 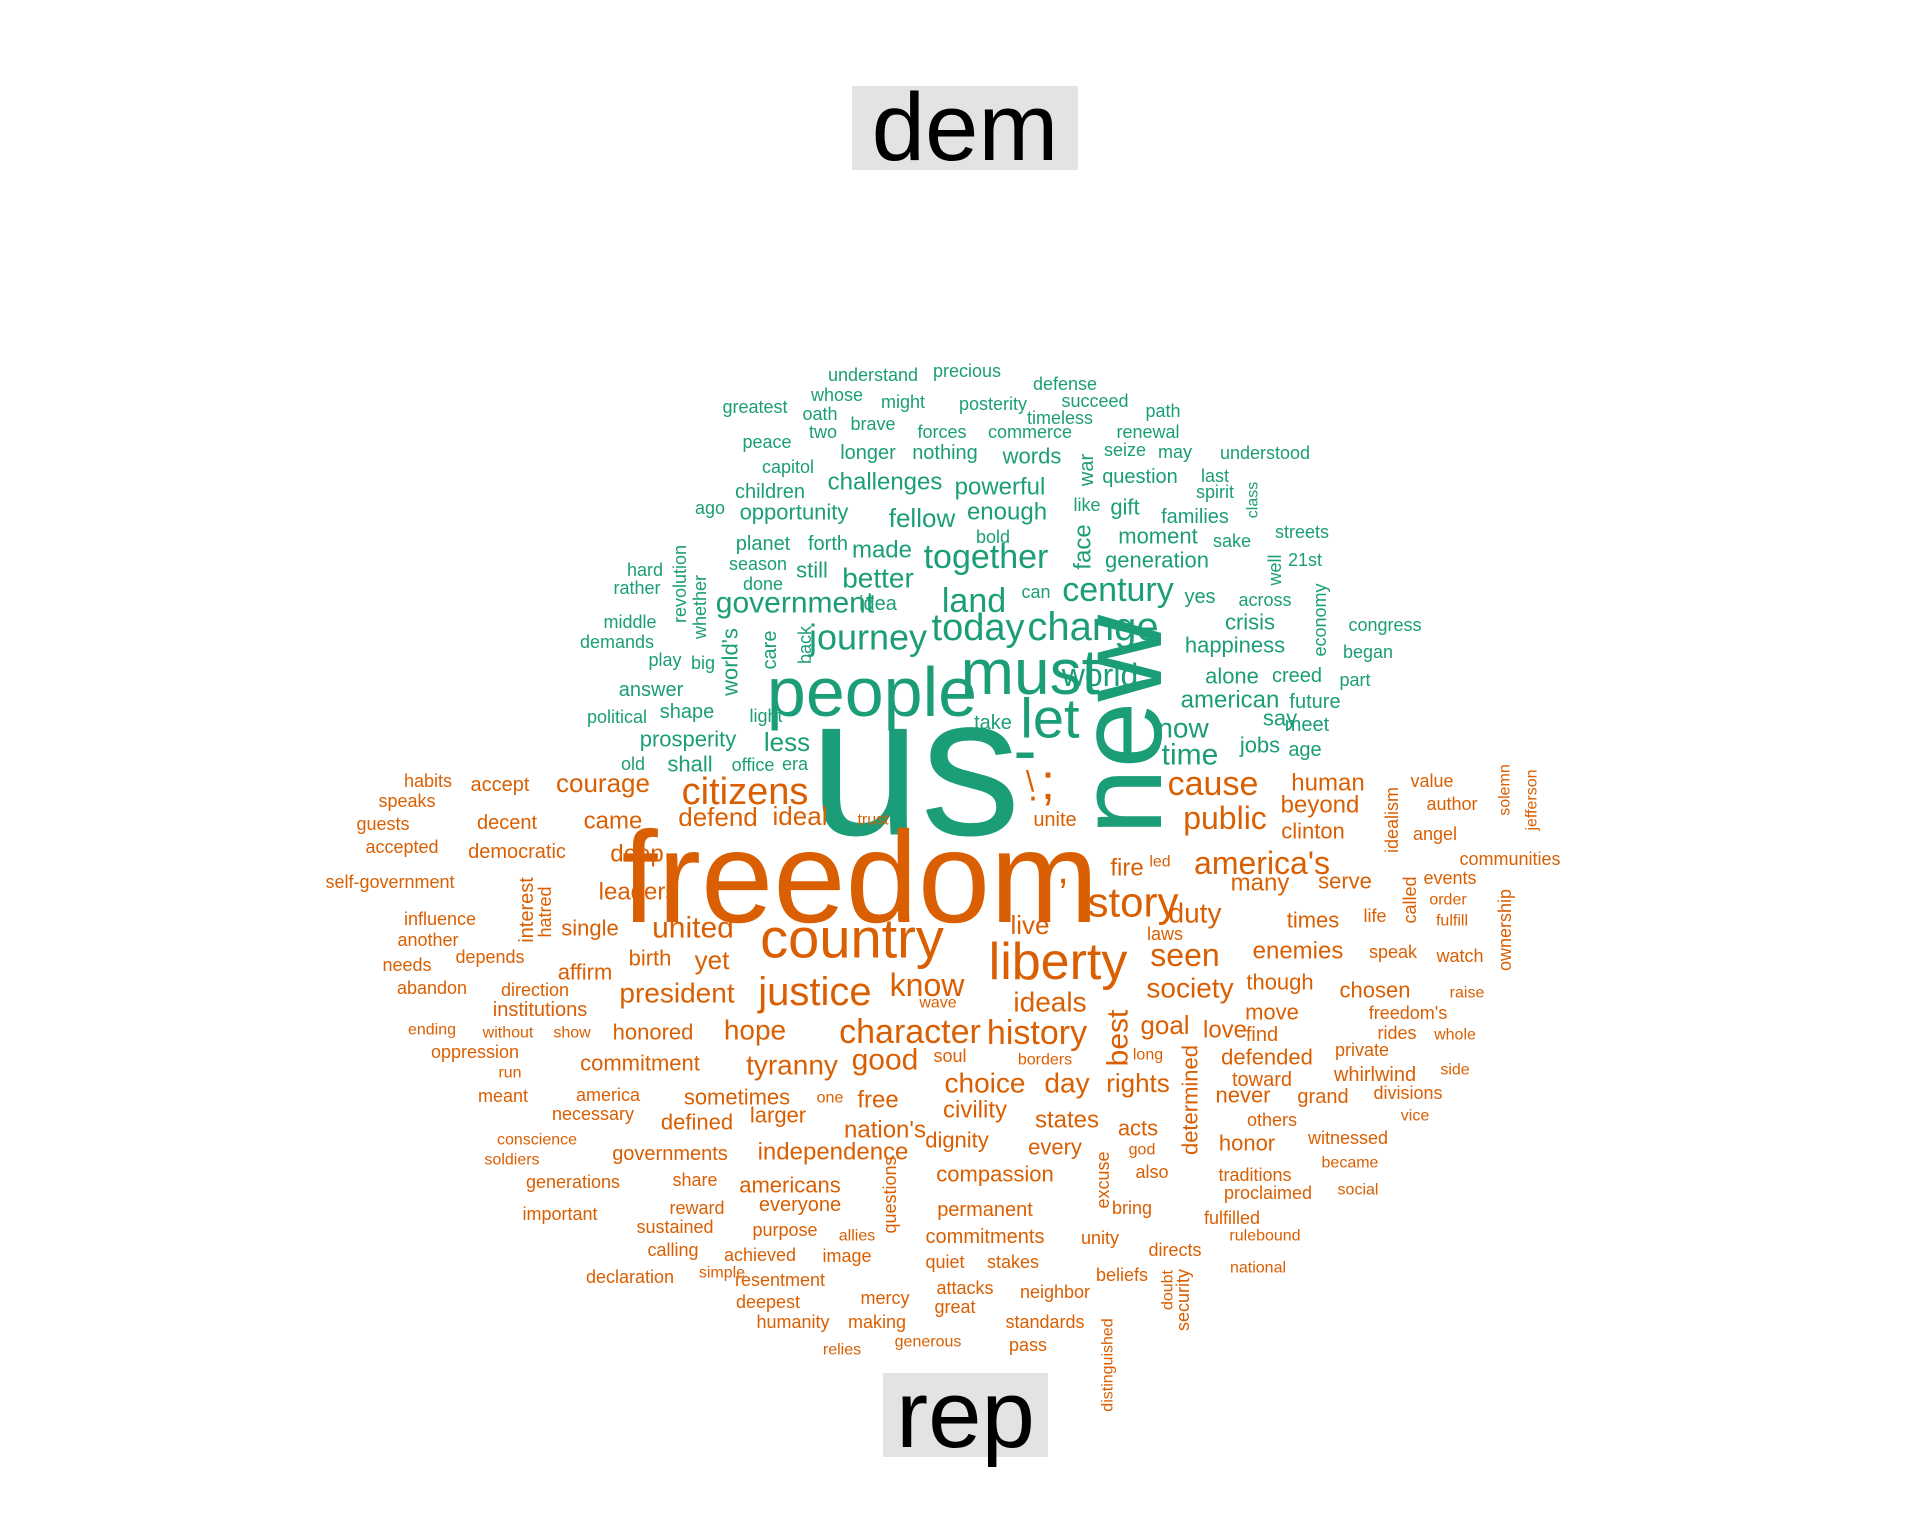 What do you see at coordinates (1279, 982) in the screenshot?
I see `word-rep-though: though` at bounding box center [1279, 982].